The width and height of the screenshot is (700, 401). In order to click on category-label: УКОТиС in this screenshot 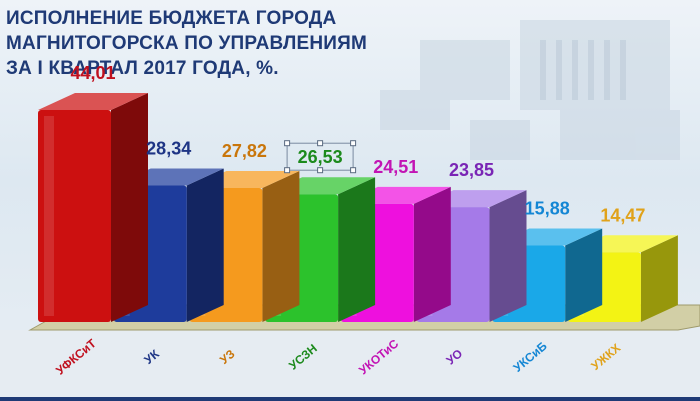, I will do `click(378, 356)`.